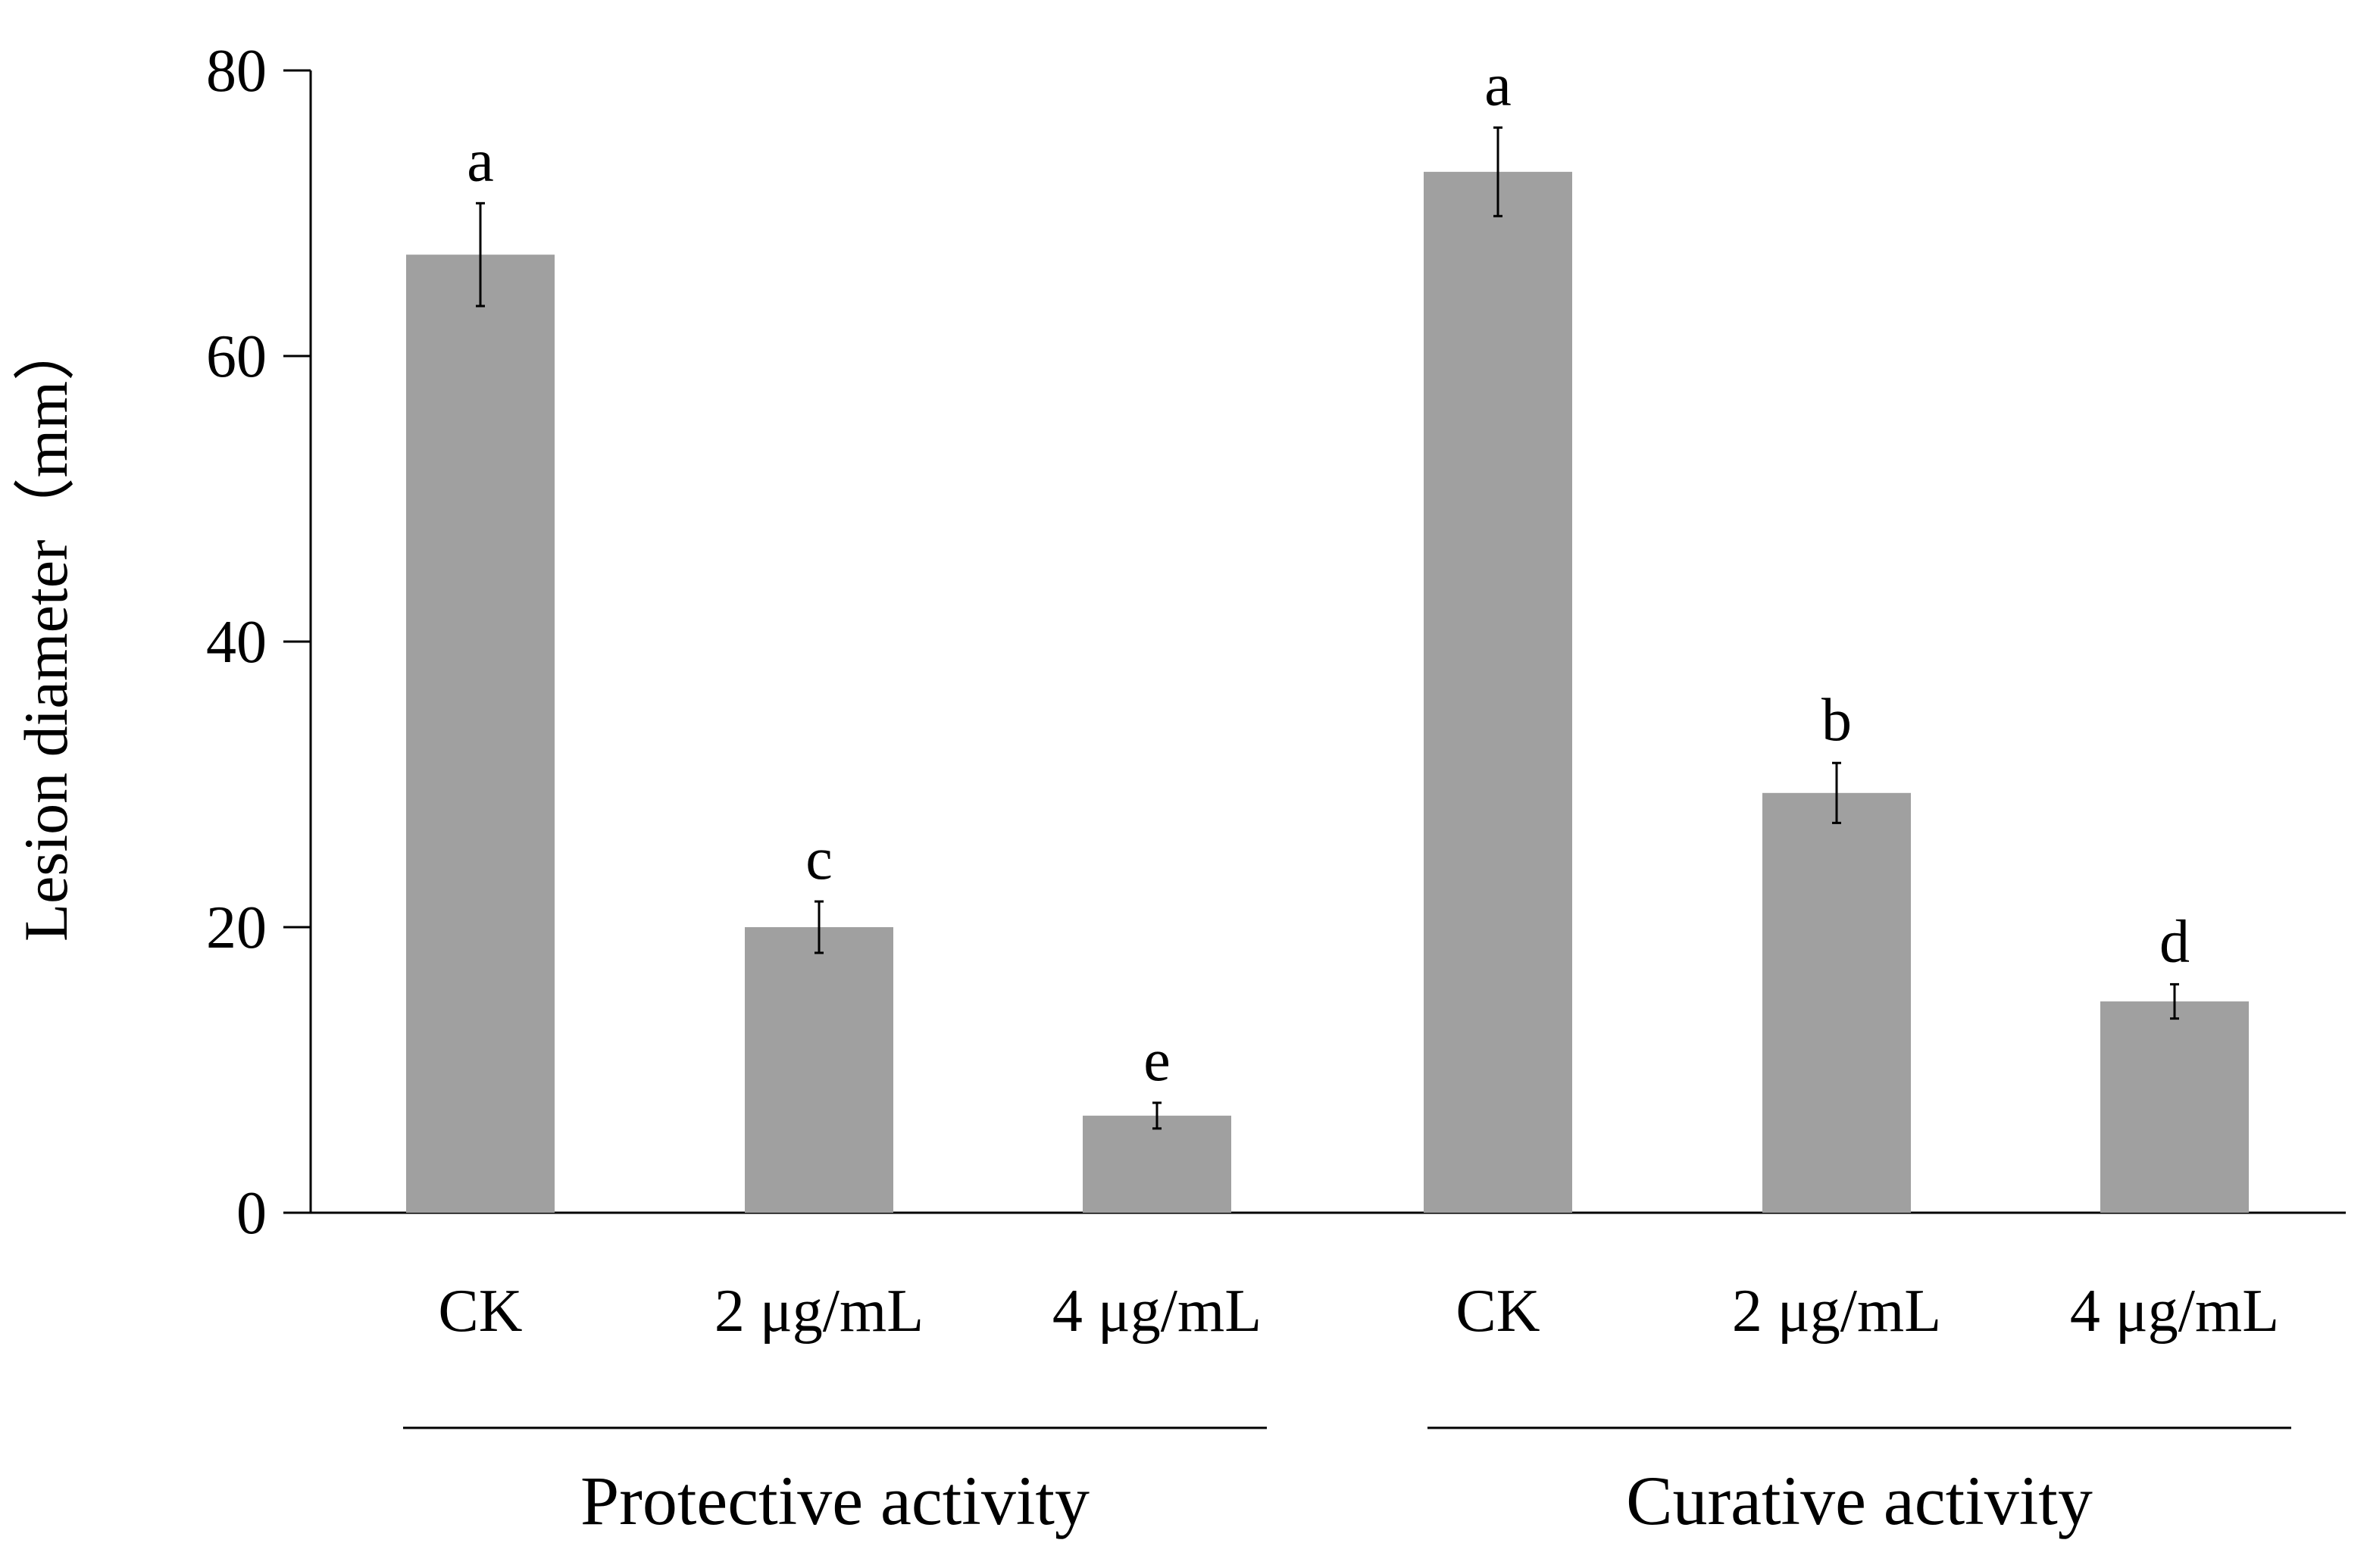 The image size is (2367, 1568). What do you see at coordinates (835, 1501) in the screenshot?
I see `group-label: Protective activity` at bounding box center [835, 1501].